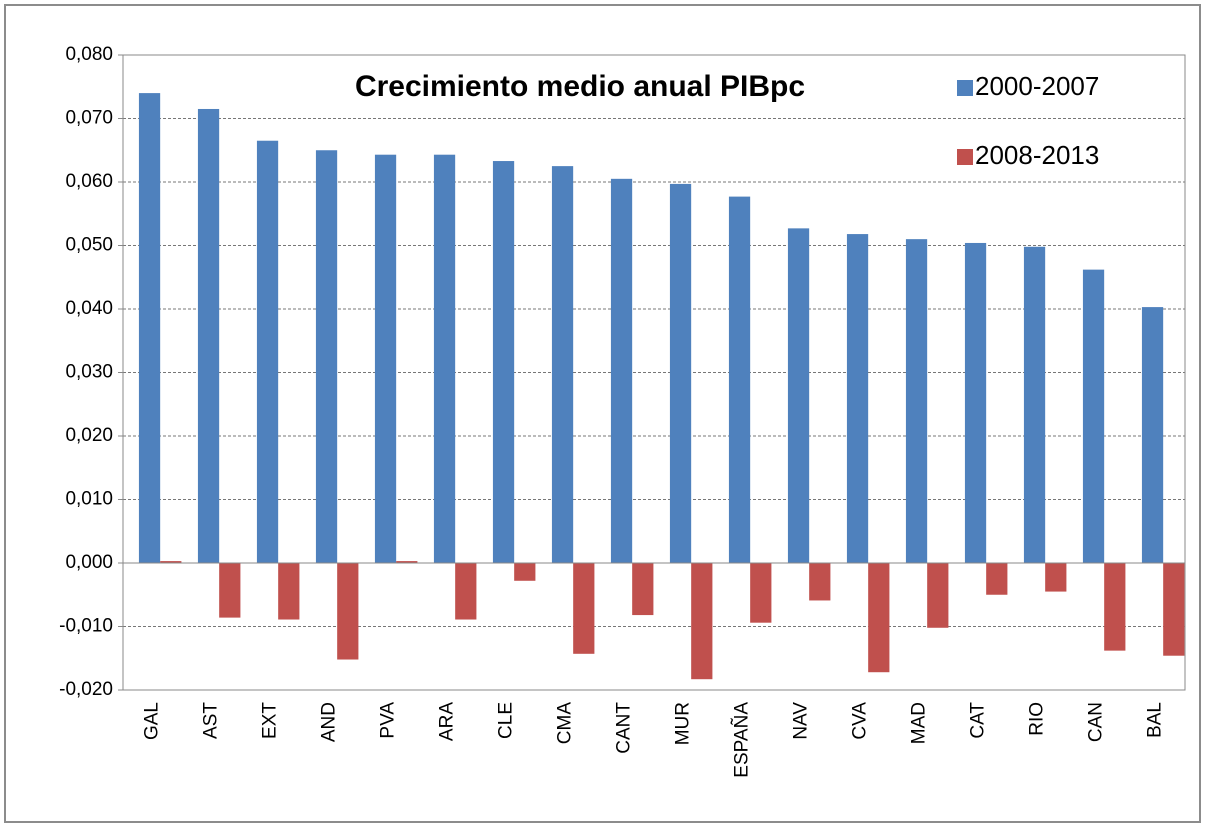 Image resolution: width=1207 pixels, height=827 pixels. What do you see at coordinates (86, 626) in the screenshot?
I see `y-tick-label: -0,010` at bounding box center [86, 626].